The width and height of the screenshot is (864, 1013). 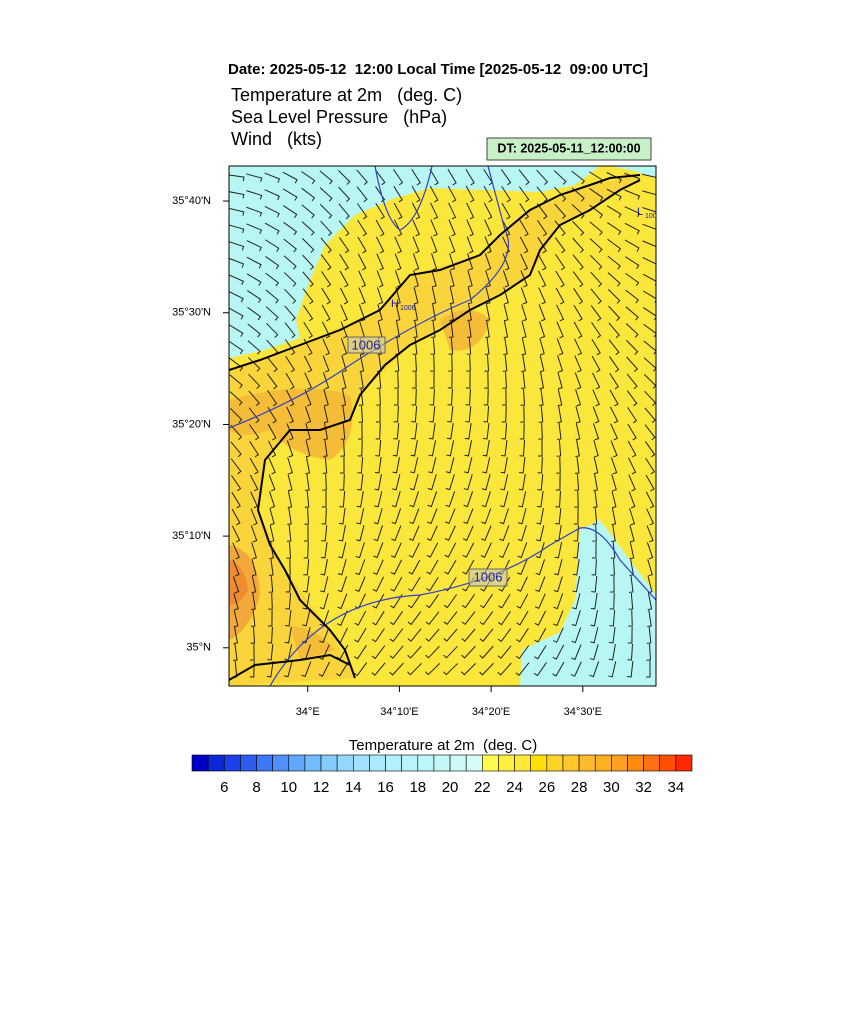 I want to click on colorbar-tick-label: 28, so click(x=579, y=787).